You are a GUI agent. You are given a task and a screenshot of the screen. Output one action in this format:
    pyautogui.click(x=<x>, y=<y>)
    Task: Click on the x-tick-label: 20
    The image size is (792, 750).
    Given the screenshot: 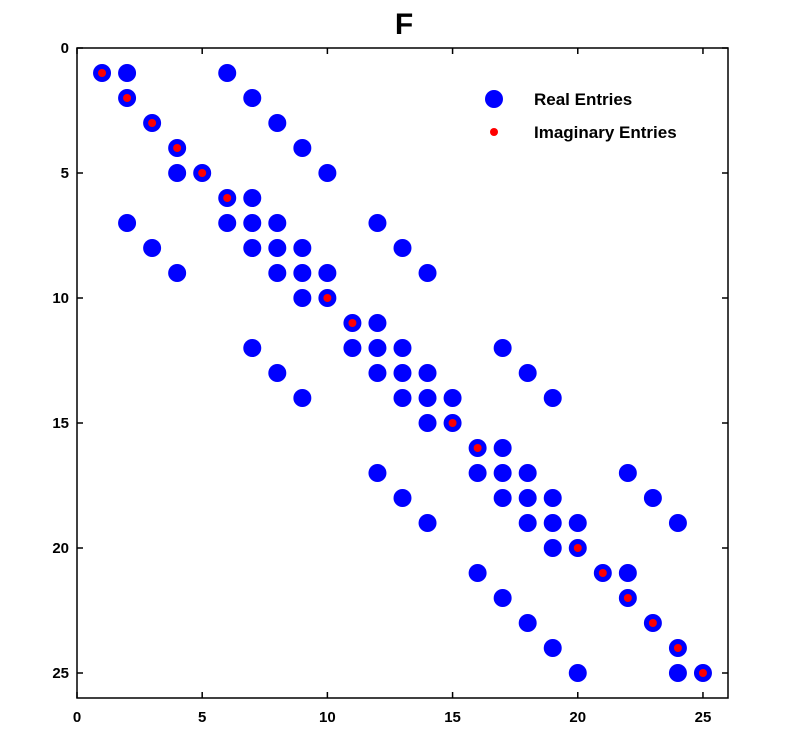 What is the action you would take?
    pyautogui.click(x=577, y=717)
    